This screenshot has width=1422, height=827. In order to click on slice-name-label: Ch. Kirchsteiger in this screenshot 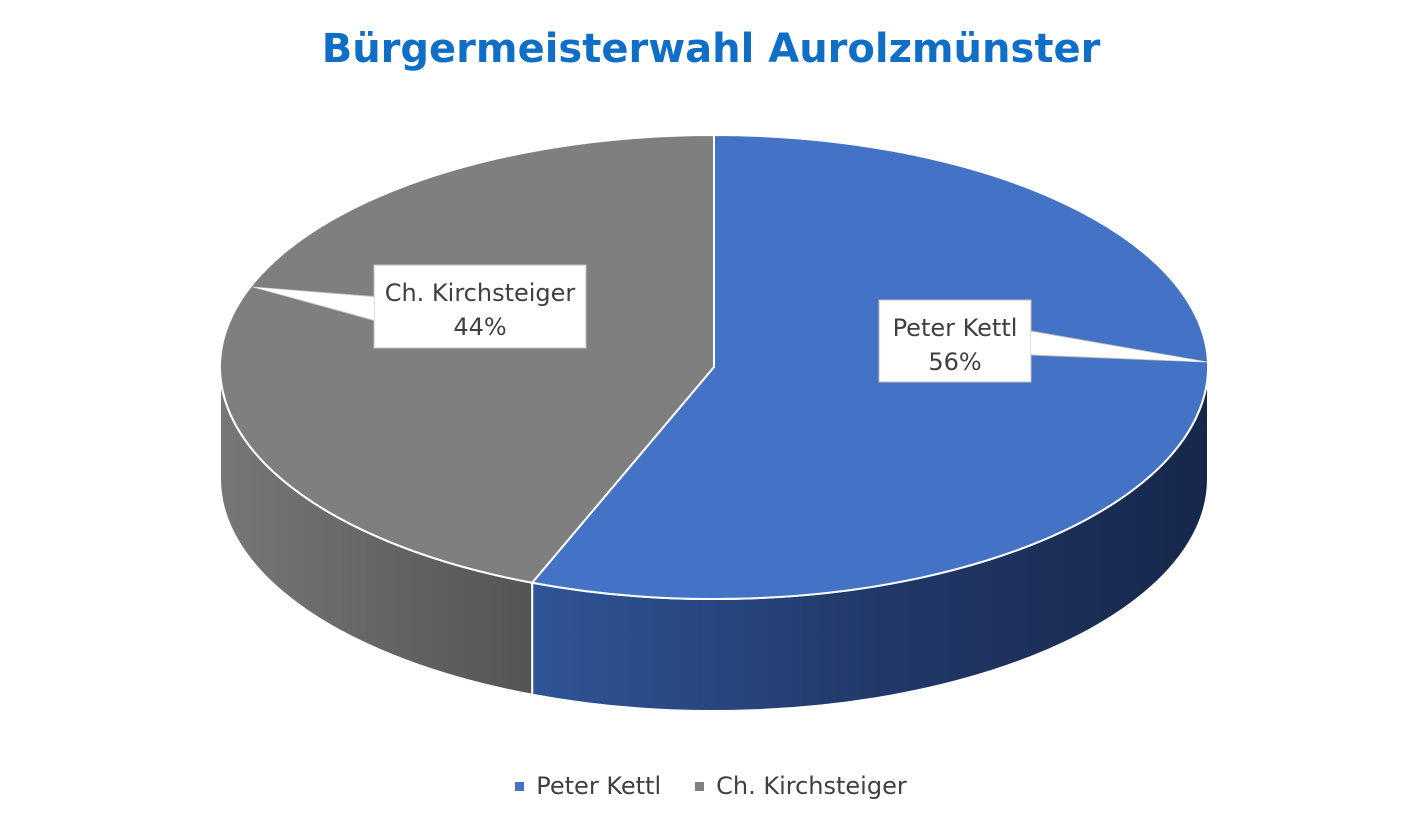, I will do `click(480, 293)`.